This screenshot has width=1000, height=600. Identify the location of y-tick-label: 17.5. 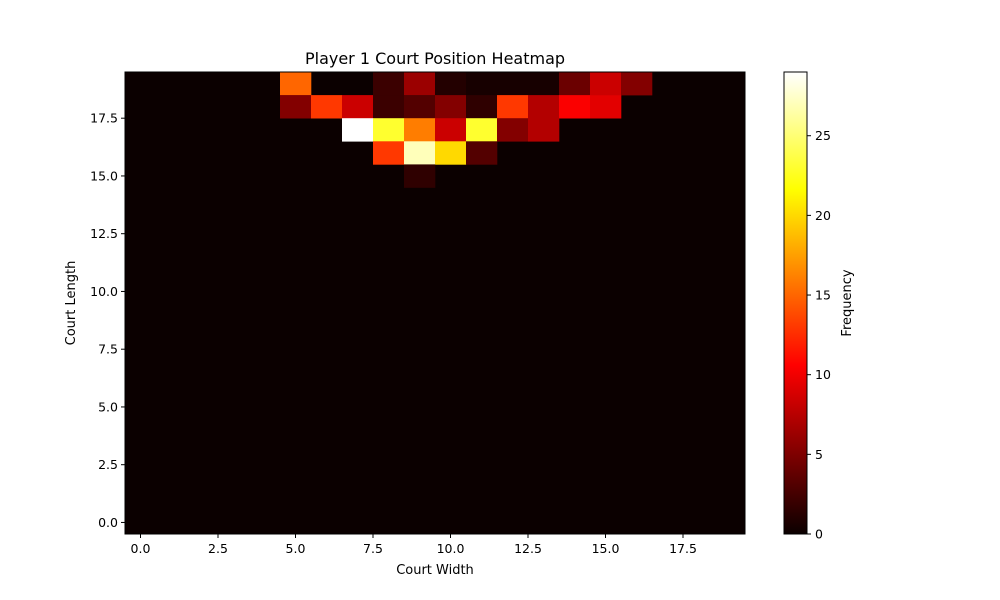
(104, 118).